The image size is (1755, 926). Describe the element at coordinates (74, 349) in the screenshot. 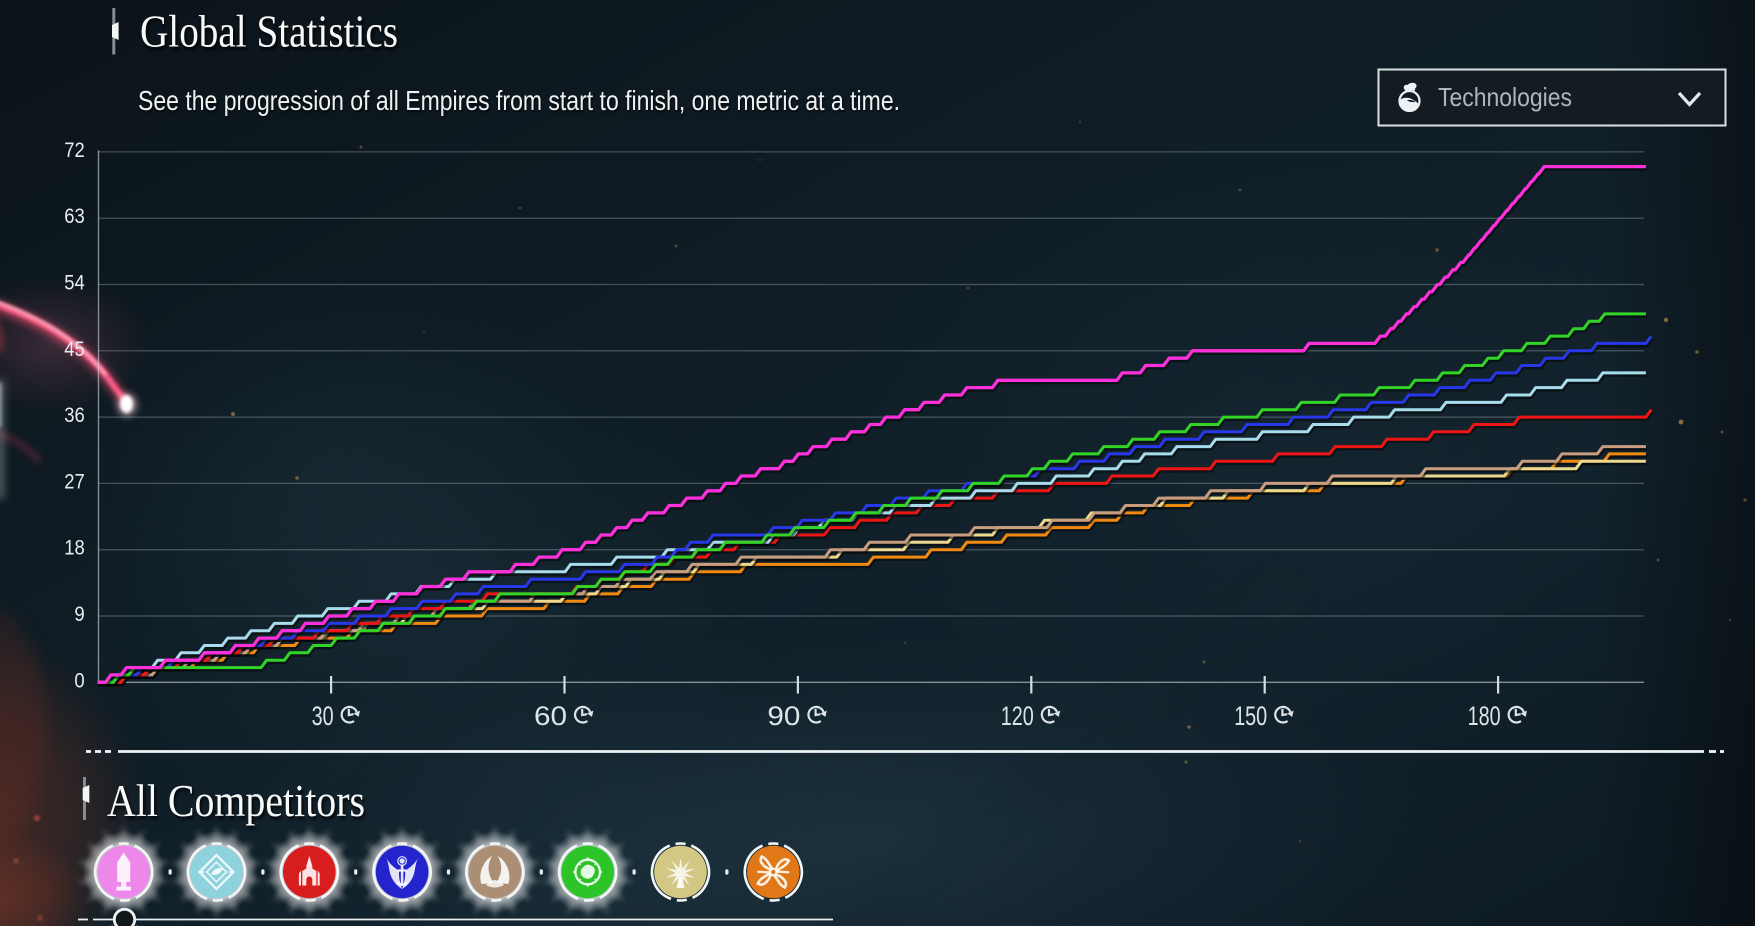

I see `svg-text: 45` at that location.